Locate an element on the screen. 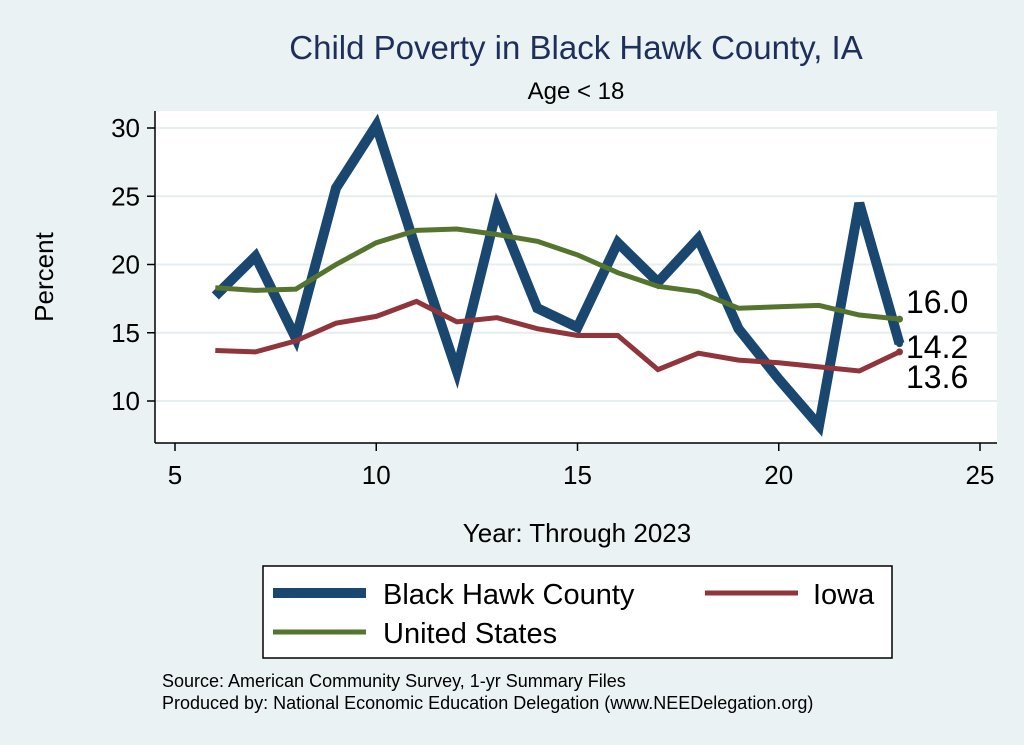  end-labels: 14.213.6 16.0 is located at coordinates (937, 339).